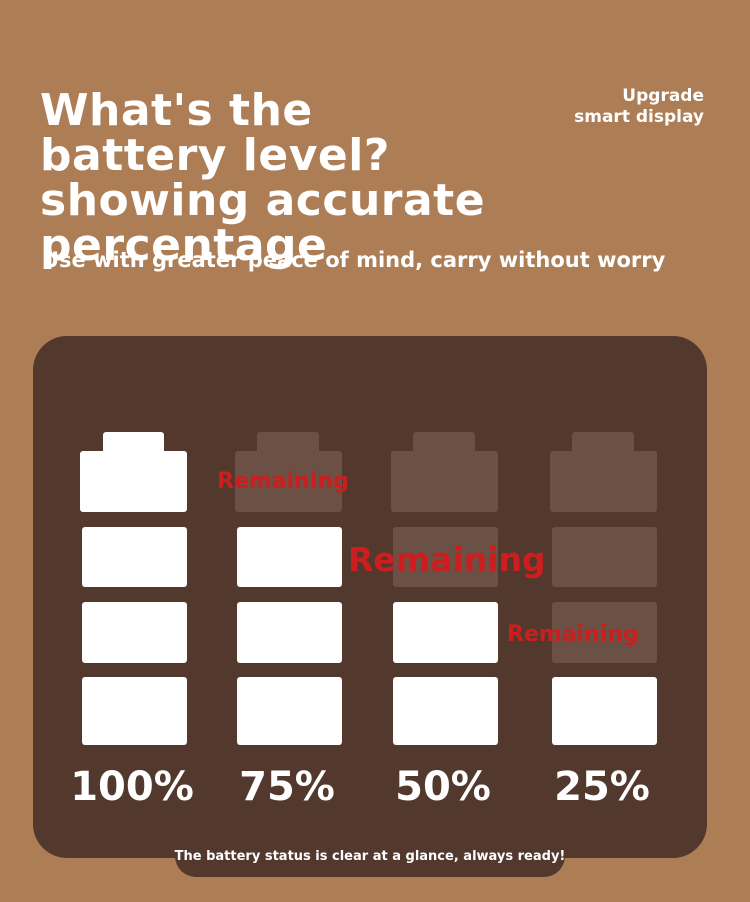 Image resolution: width=750 pixels, height=902 pixels. I want to click on upgrade-badge: Upgrade smart display, so click(639, 106).